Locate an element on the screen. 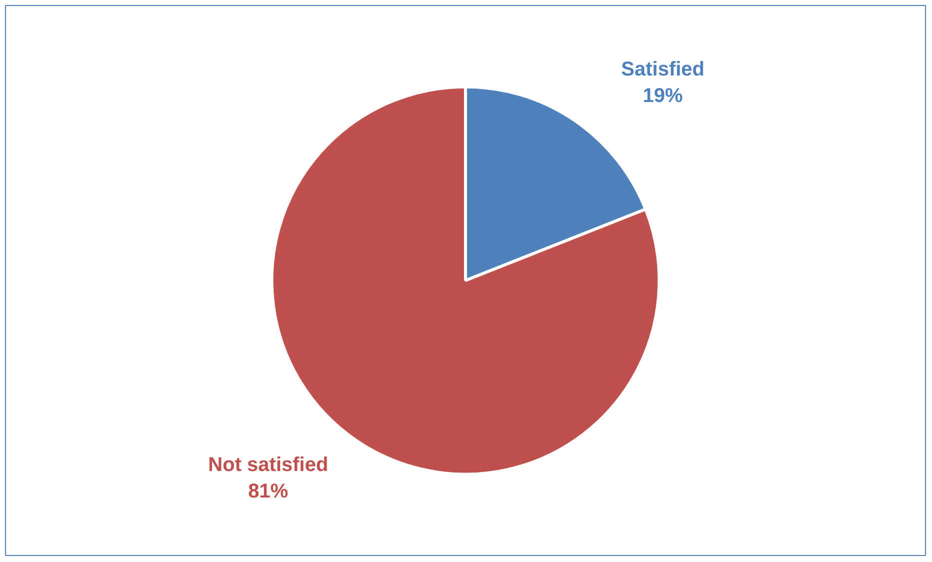 Image resolution: width=932 pixels, height=562 pixels. slice-label: Not satisfied is located at coordinates (268, 465).